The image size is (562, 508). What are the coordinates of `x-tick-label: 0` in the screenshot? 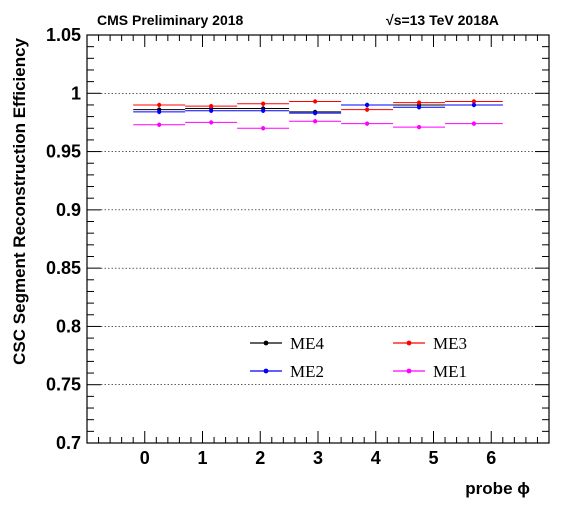 It's located at (145, 458).